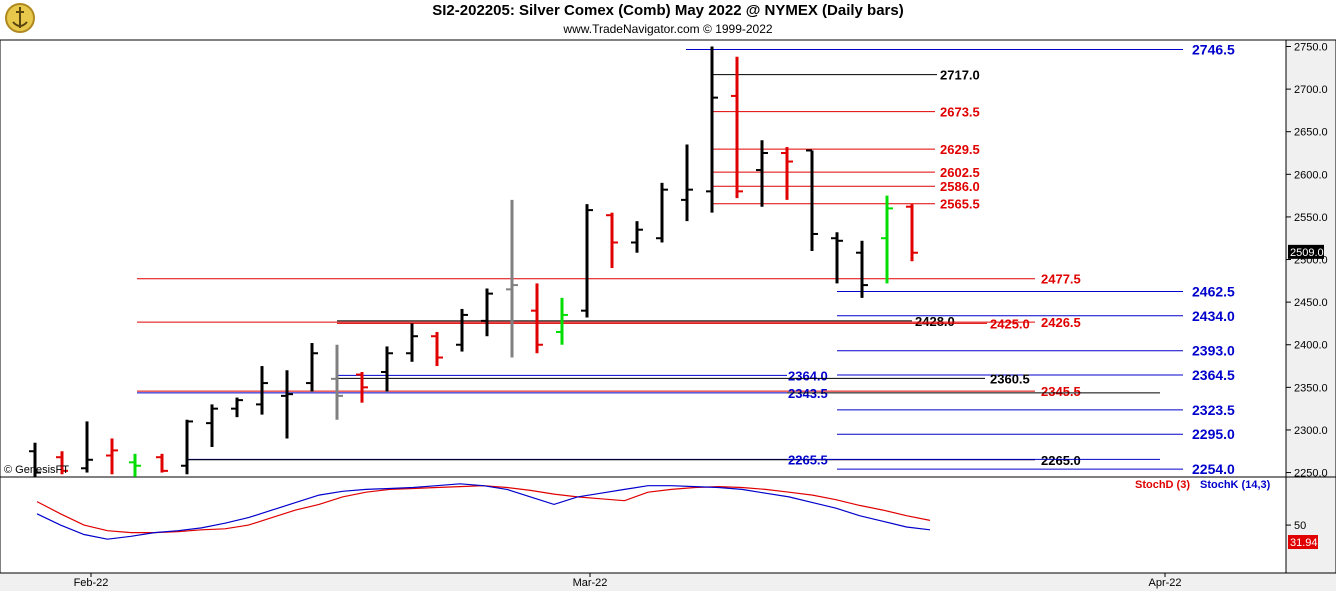 This screenshot has width=1336, height=591. I want to click on y-tick-label: 2450.0, so click(1311, 303).